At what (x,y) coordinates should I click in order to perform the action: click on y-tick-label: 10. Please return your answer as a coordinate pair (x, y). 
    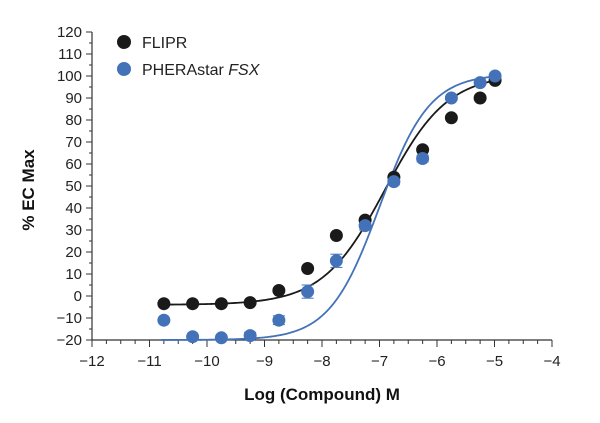
    Looking at the image, I should click on (73, 274).